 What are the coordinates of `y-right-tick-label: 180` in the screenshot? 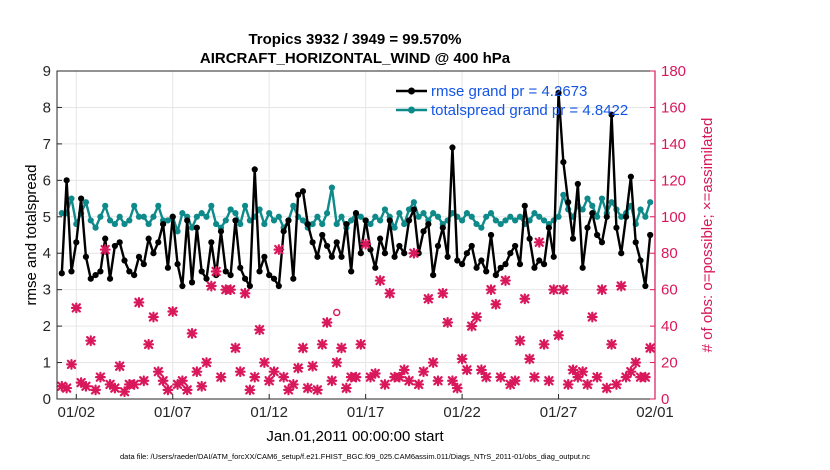 It's located at (673, 71).